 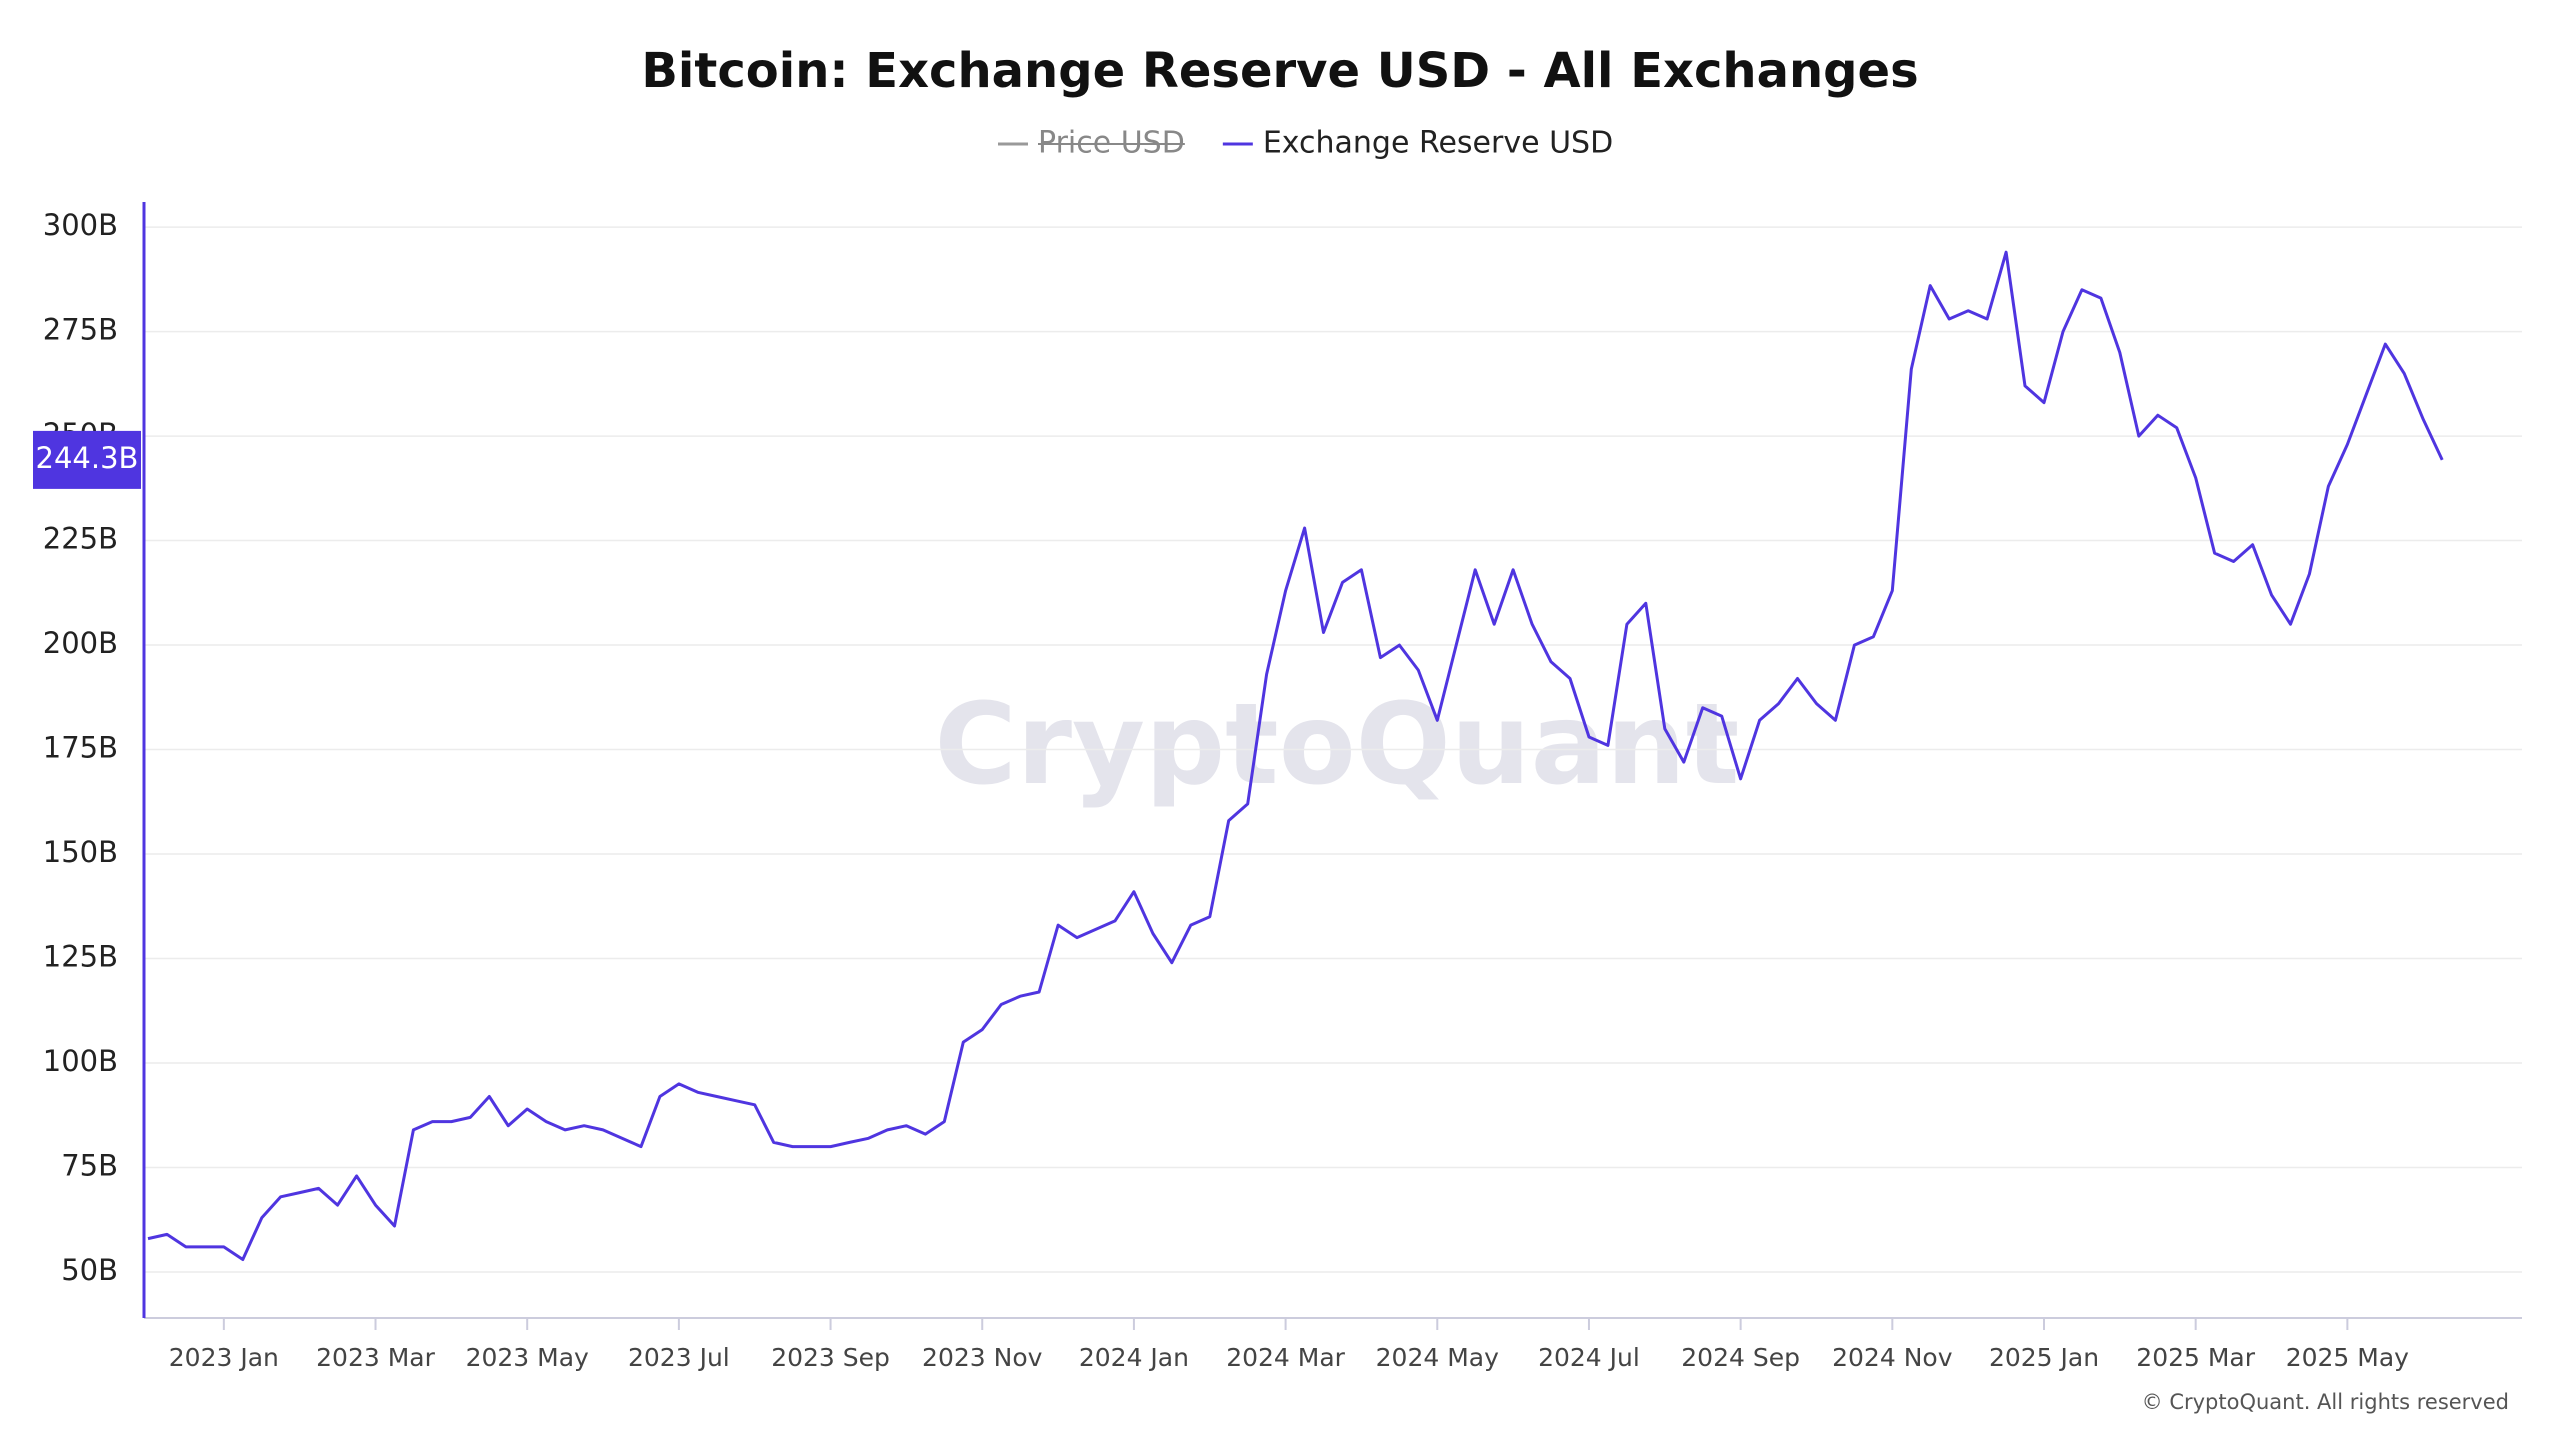 I want to click on y-tick-label: 75B, so click(x=89, y=1166).